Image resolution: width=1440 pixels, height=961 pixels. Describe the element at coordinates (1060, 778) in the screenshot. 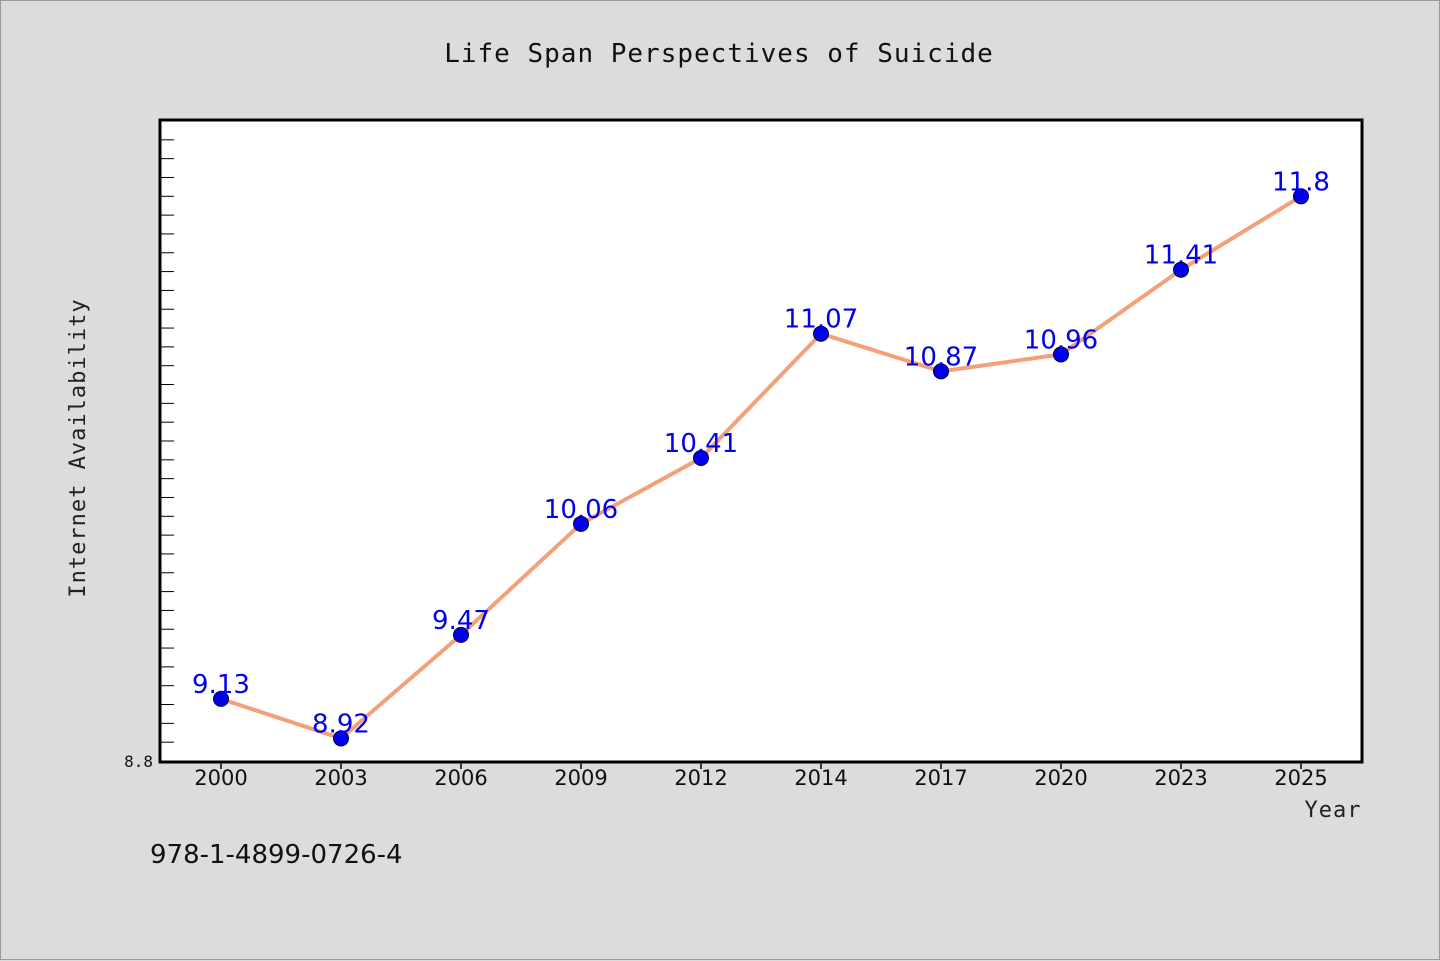

I see `x-tick-label: 2020` at that location.